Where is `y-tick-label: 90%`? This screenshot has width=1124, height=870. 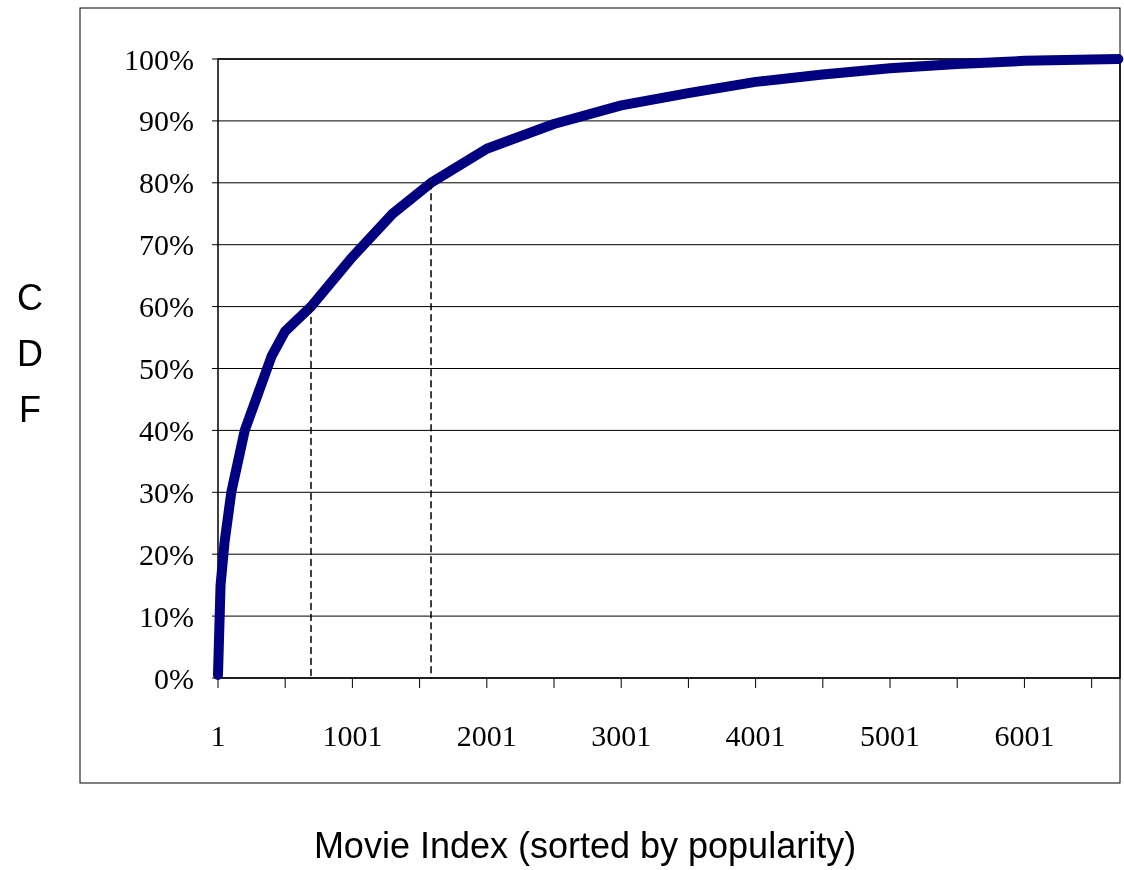
y-tick-label: 90% is located at coordinates (166, 121).